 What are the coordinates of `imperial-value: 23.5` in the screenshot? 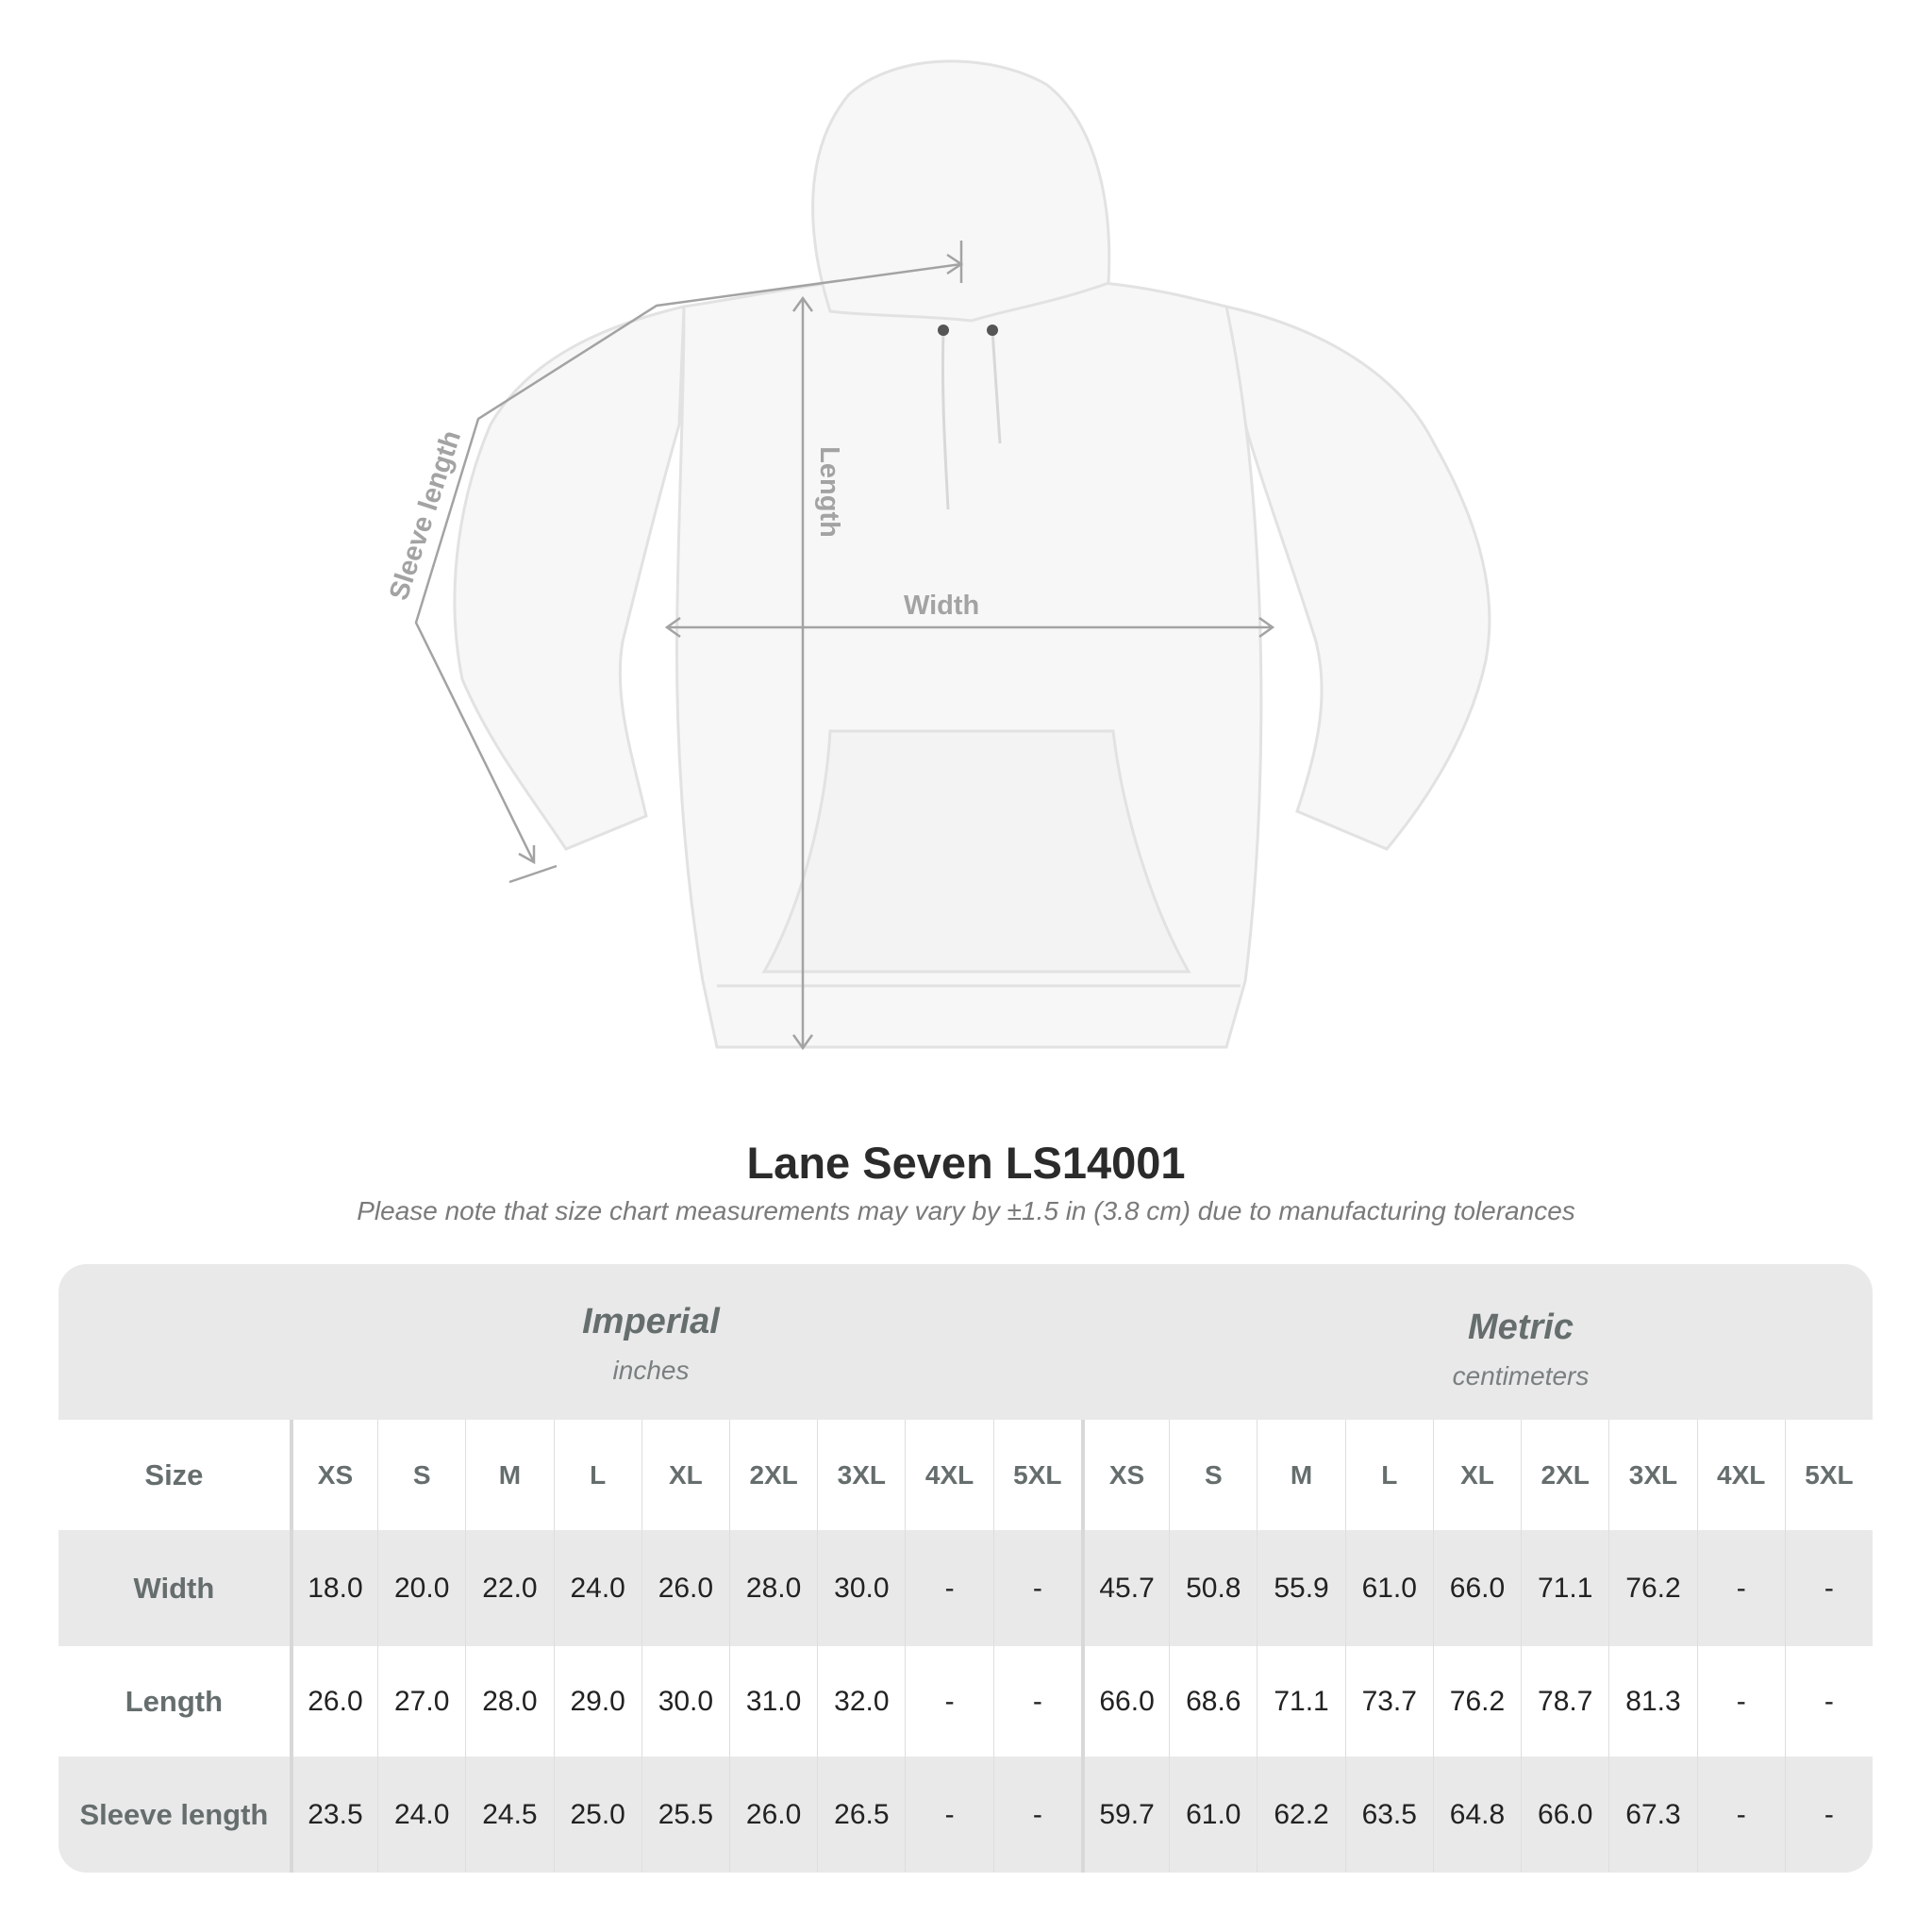 It's located at (333, 1815).